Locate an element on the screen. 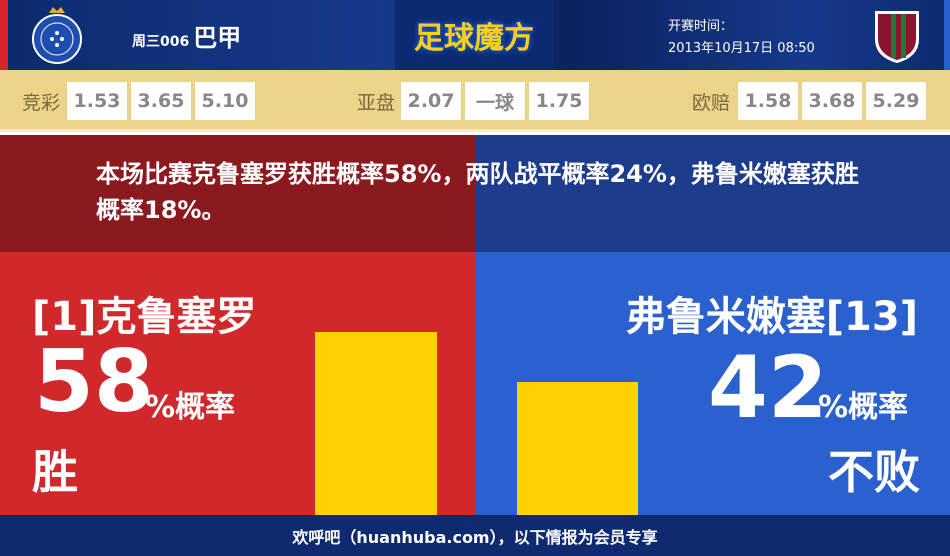  yapan-label: 亚盘 is located at coordinates (376, 103).